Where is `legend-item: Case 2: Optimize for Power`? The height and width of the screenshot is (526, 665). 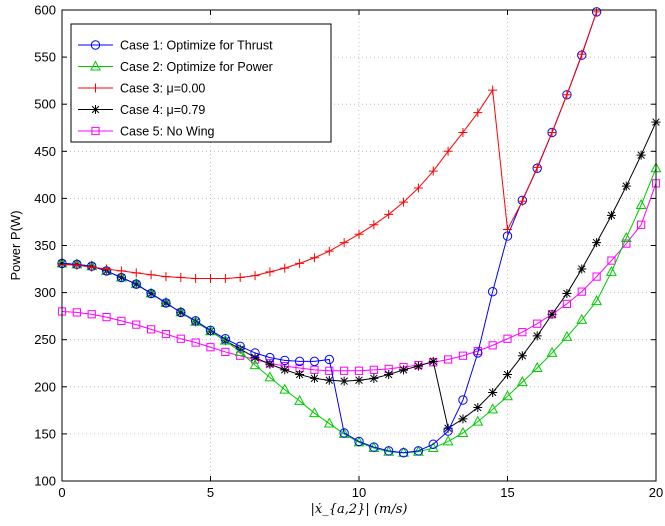
legend-item: Case 2: Optimize for Power is located at coordinates (175, 67).